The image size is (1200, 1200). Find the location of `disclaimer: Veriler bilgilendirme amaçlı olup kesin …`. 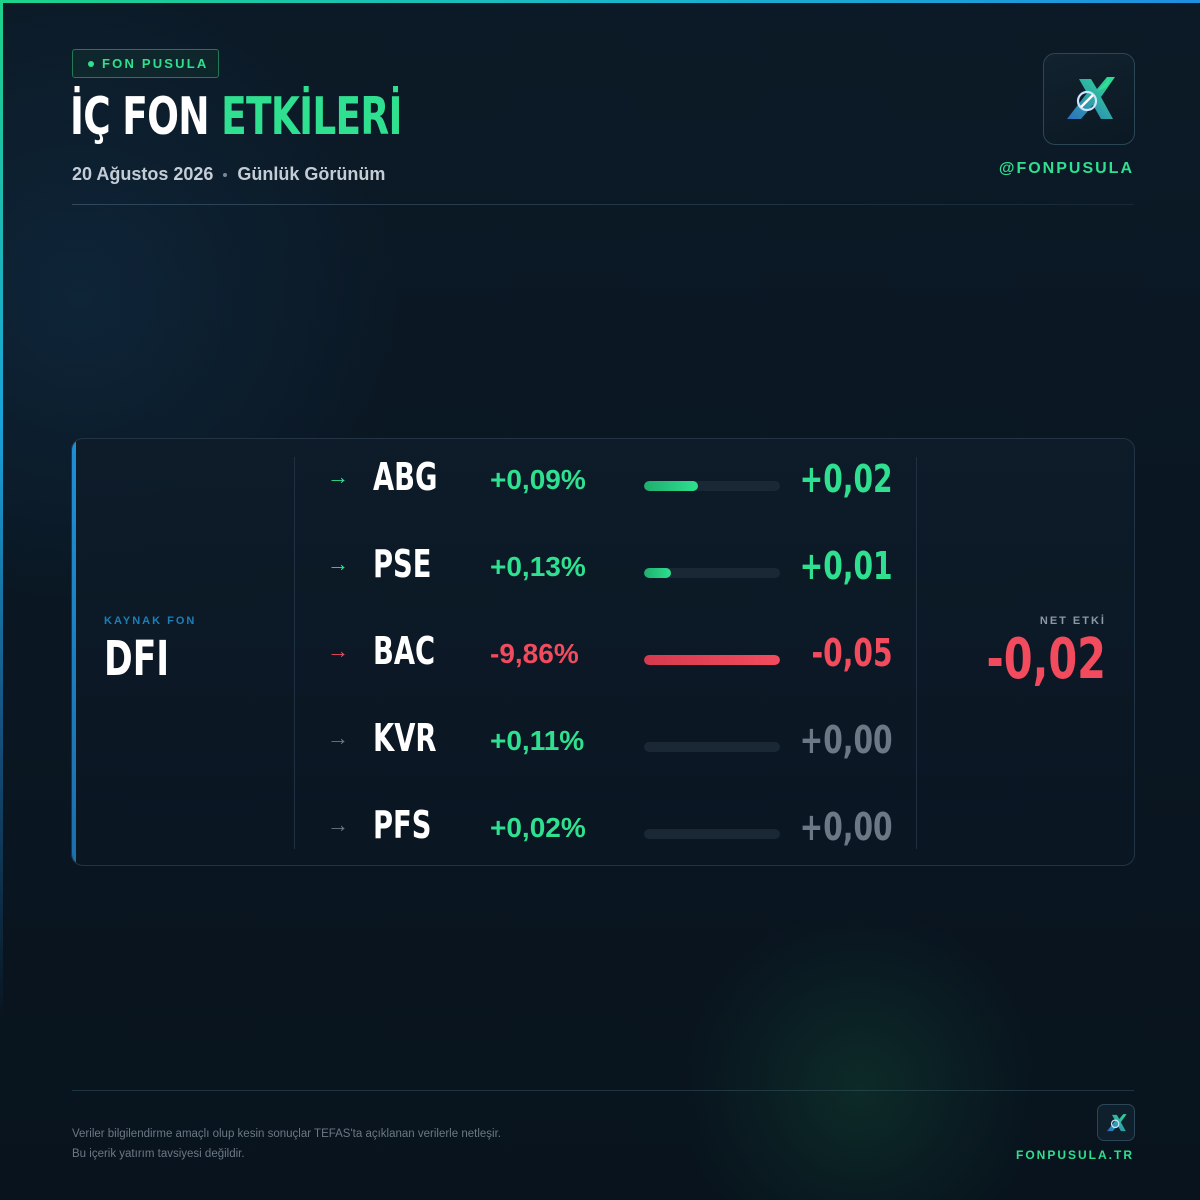

disclaimer: Veriler bilgilendirme amaçlı olup kesin … is located at coordinates (286, 1144).